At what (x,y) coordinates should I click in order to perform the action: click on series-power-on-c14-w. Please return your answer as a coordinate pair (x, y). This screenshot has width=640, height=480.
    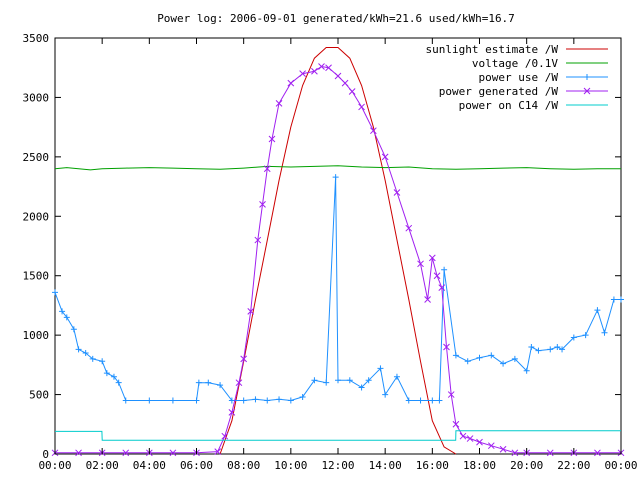
    Looking at the image, I should click on (338, 435).